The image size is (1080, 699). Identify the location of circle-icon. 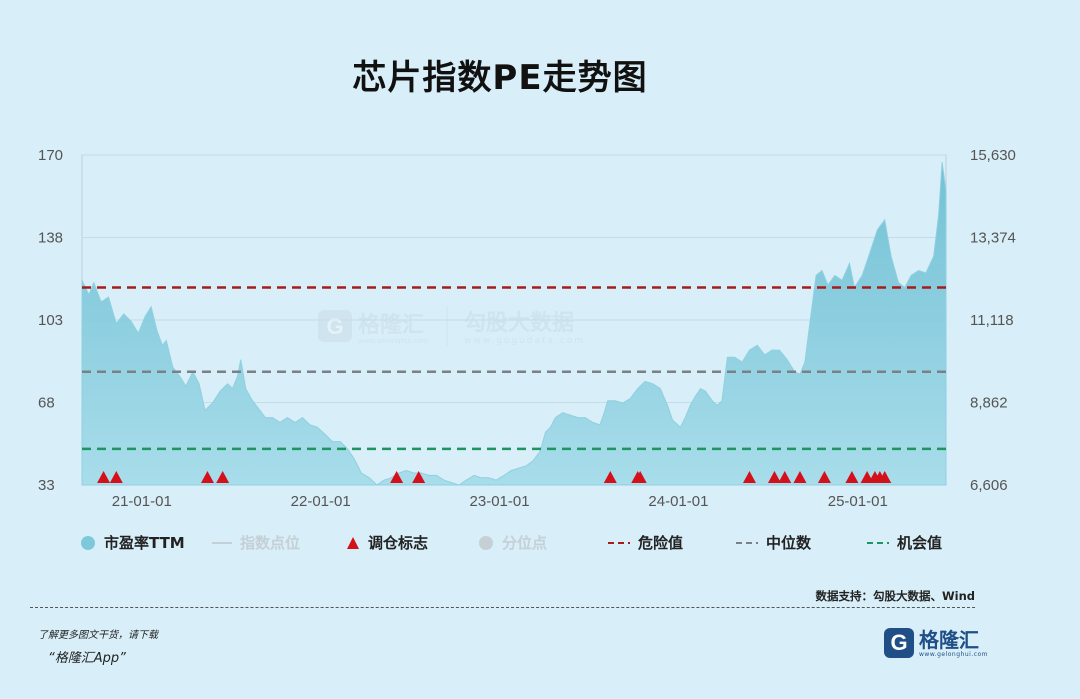
(486, 542).